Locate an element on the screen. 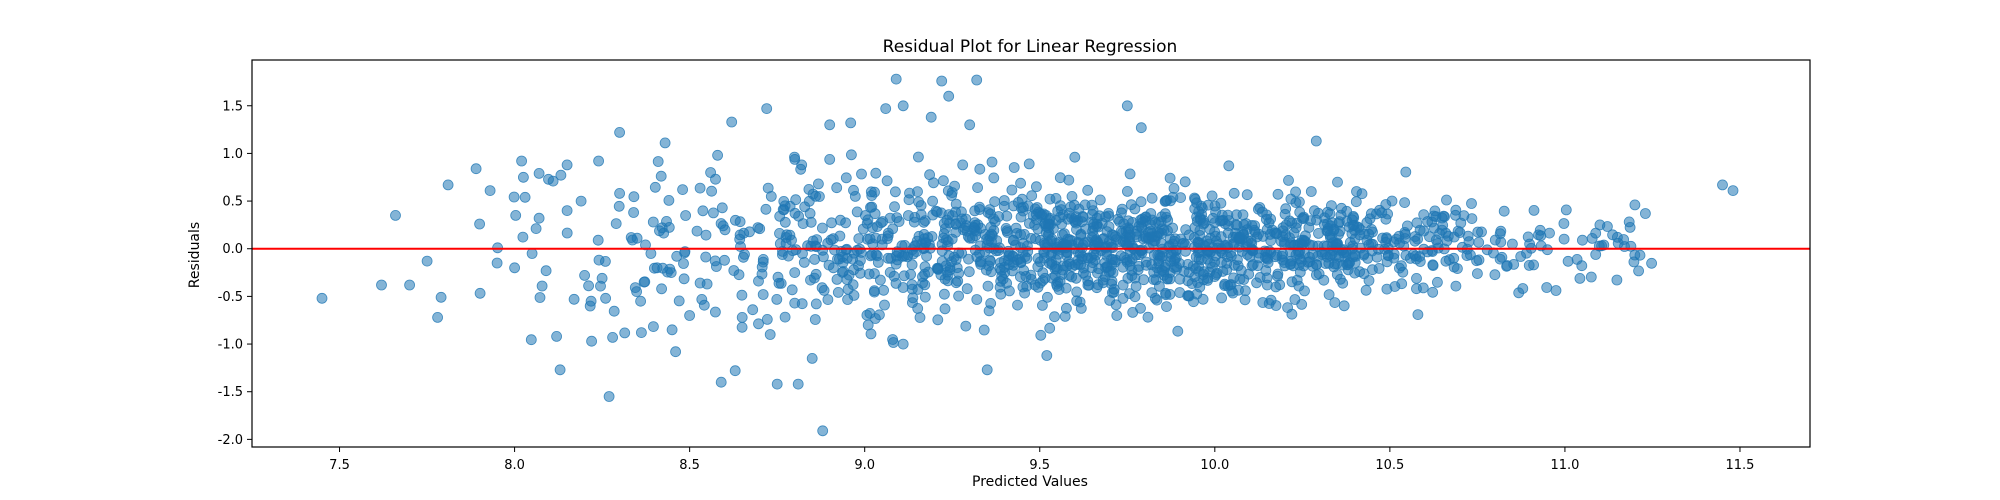 The height and width of the screenshot is (500, 2000). x-axis-label: Predicted Values is located at coordinates (1030, 482).